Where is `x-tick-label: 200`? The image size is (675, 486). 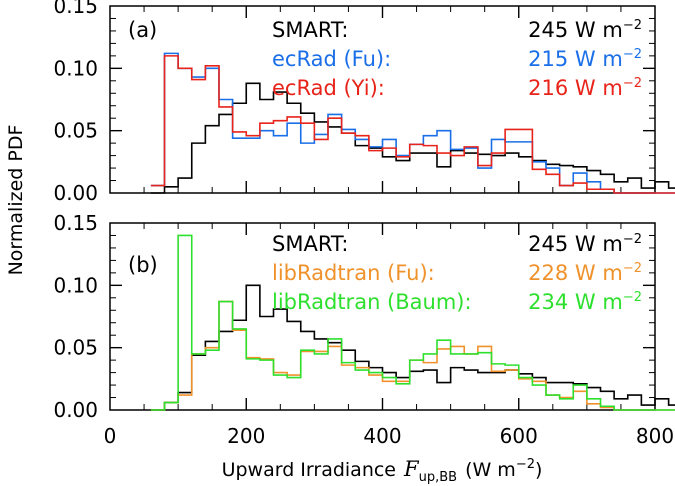 x-tick-label: 200 is located at coordinates (246, 436).